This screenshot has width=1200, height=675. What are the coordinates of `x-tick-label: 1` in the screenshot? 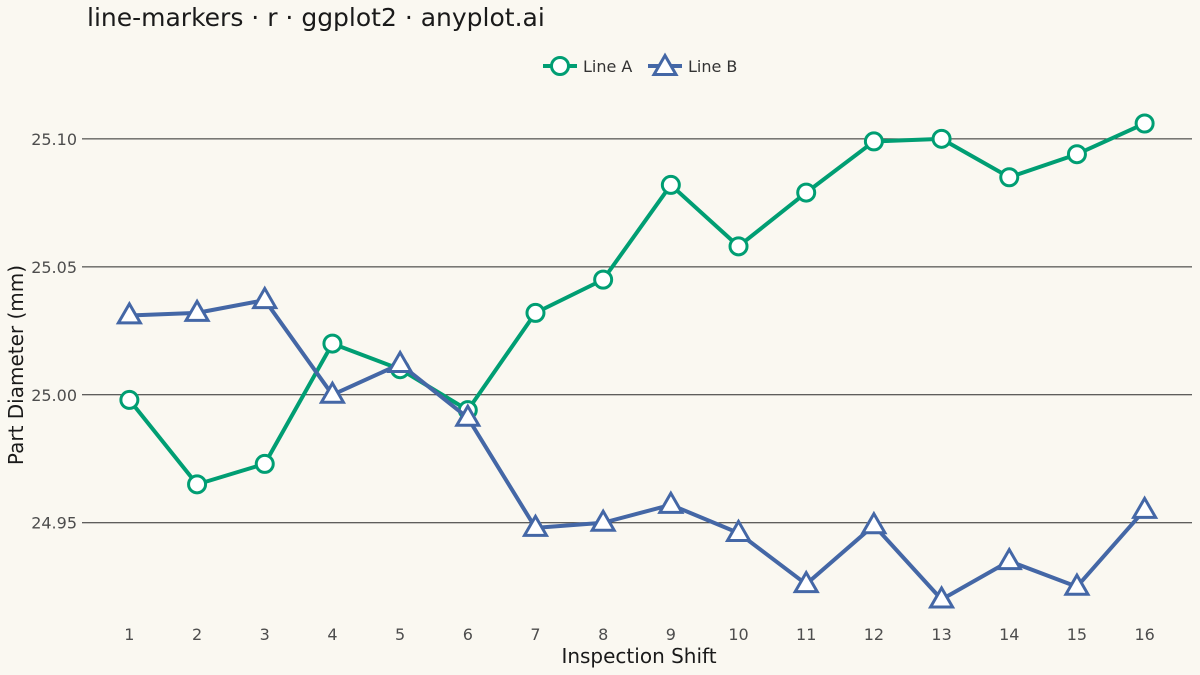 It's located at (129, 634).